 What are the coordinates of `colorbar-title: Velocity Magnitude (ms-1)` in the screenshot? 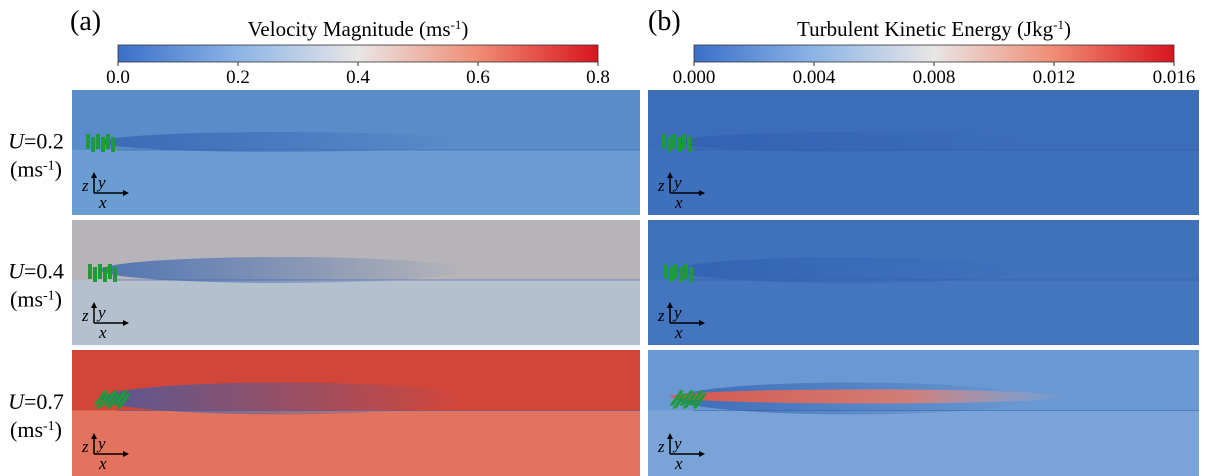 It's located at (358, 29).